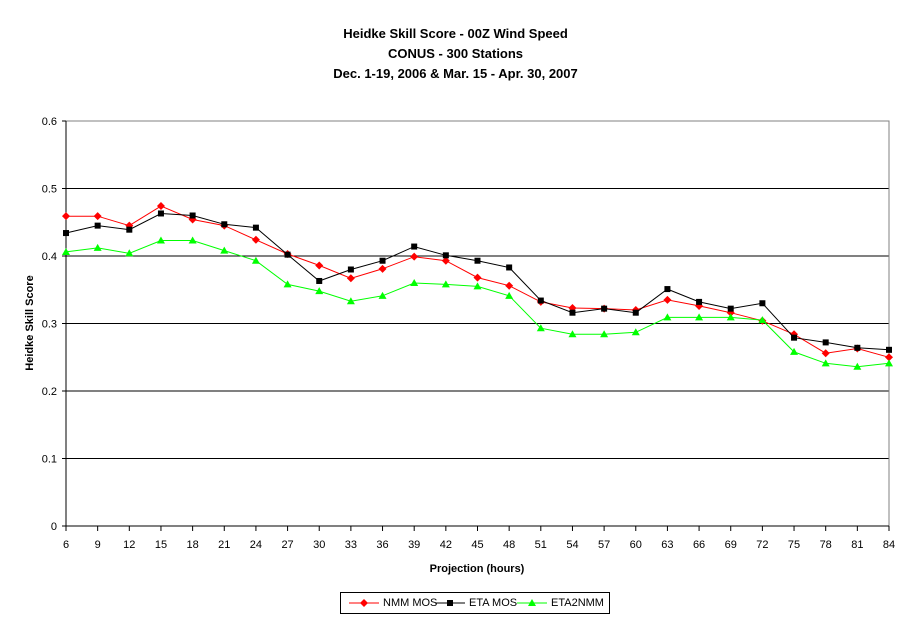 The width and height of the screenshot is (911, 623). I want to click on legend-label-eta-mos: ETA MOS, so click(493, 603).